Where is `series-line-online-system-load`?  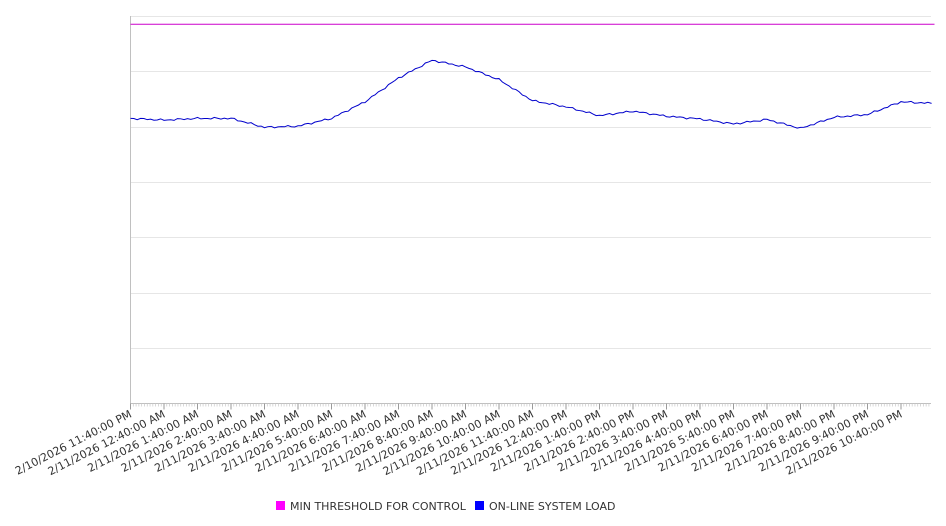 series-line-online-system-load is located at coordinates (531, 94).